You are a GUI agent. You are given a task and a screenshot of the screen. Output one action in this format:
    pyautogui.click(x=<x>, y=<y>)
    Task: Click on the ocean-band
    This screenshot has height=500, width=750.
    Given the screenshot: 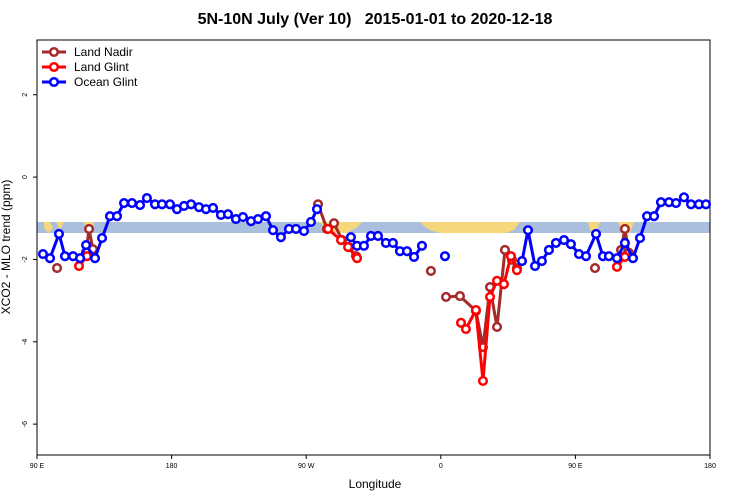 What is the action you would take?
    pyautogui.click(x=373, y=227)
    